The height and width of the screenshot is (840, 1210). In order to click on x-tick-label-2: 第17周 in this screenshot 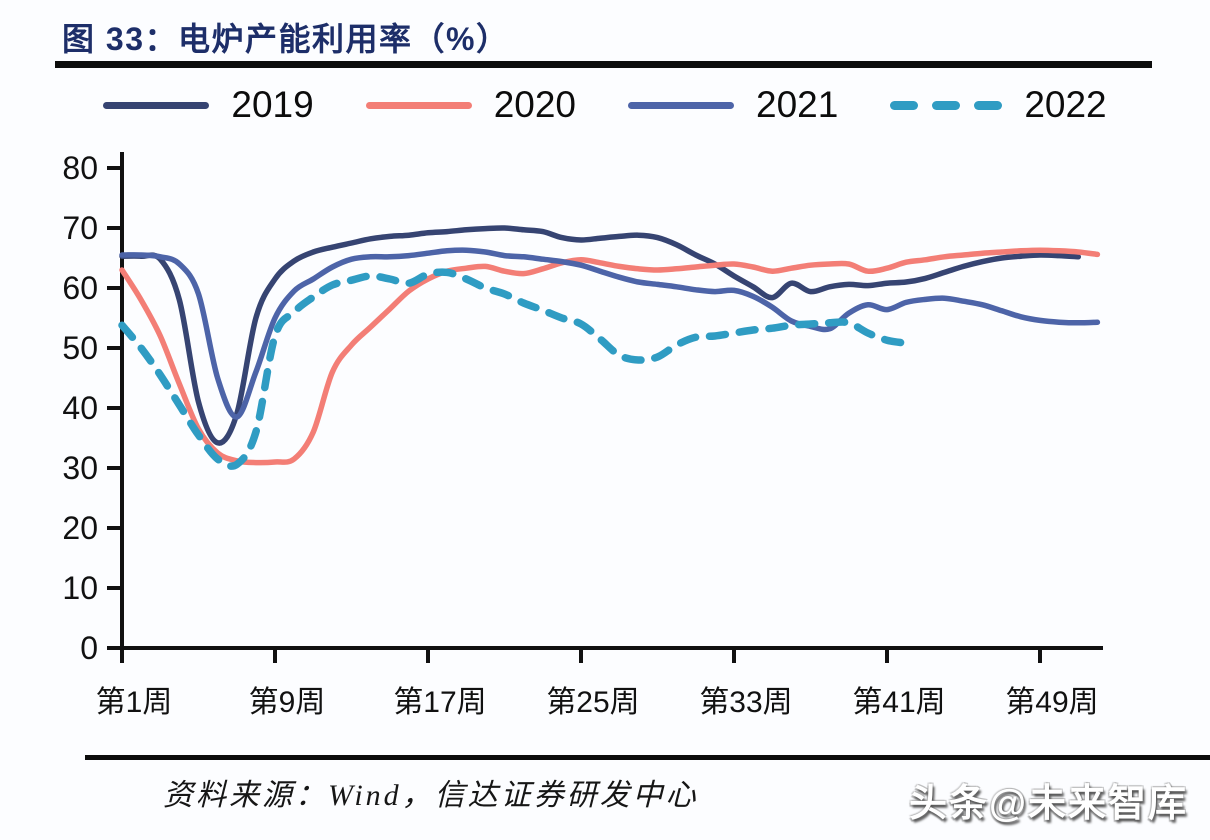, I will do `click(439, 702)`.